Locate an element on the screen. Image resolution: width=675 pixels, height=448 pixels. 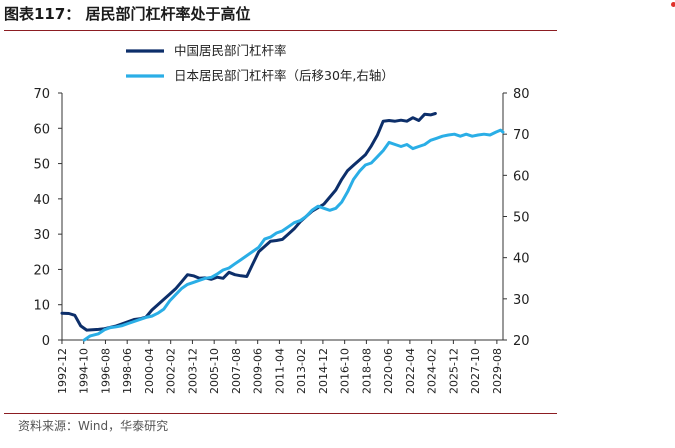
y-left-tick-label: 10 is located at coordinates (41, 306).